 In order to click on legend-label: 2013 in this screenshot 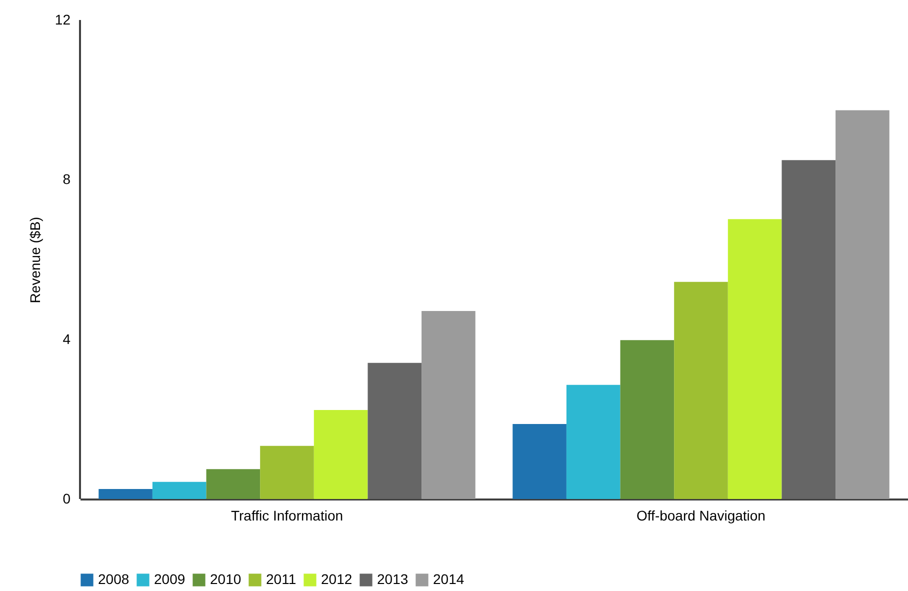, I will do `click(392, 579)`.